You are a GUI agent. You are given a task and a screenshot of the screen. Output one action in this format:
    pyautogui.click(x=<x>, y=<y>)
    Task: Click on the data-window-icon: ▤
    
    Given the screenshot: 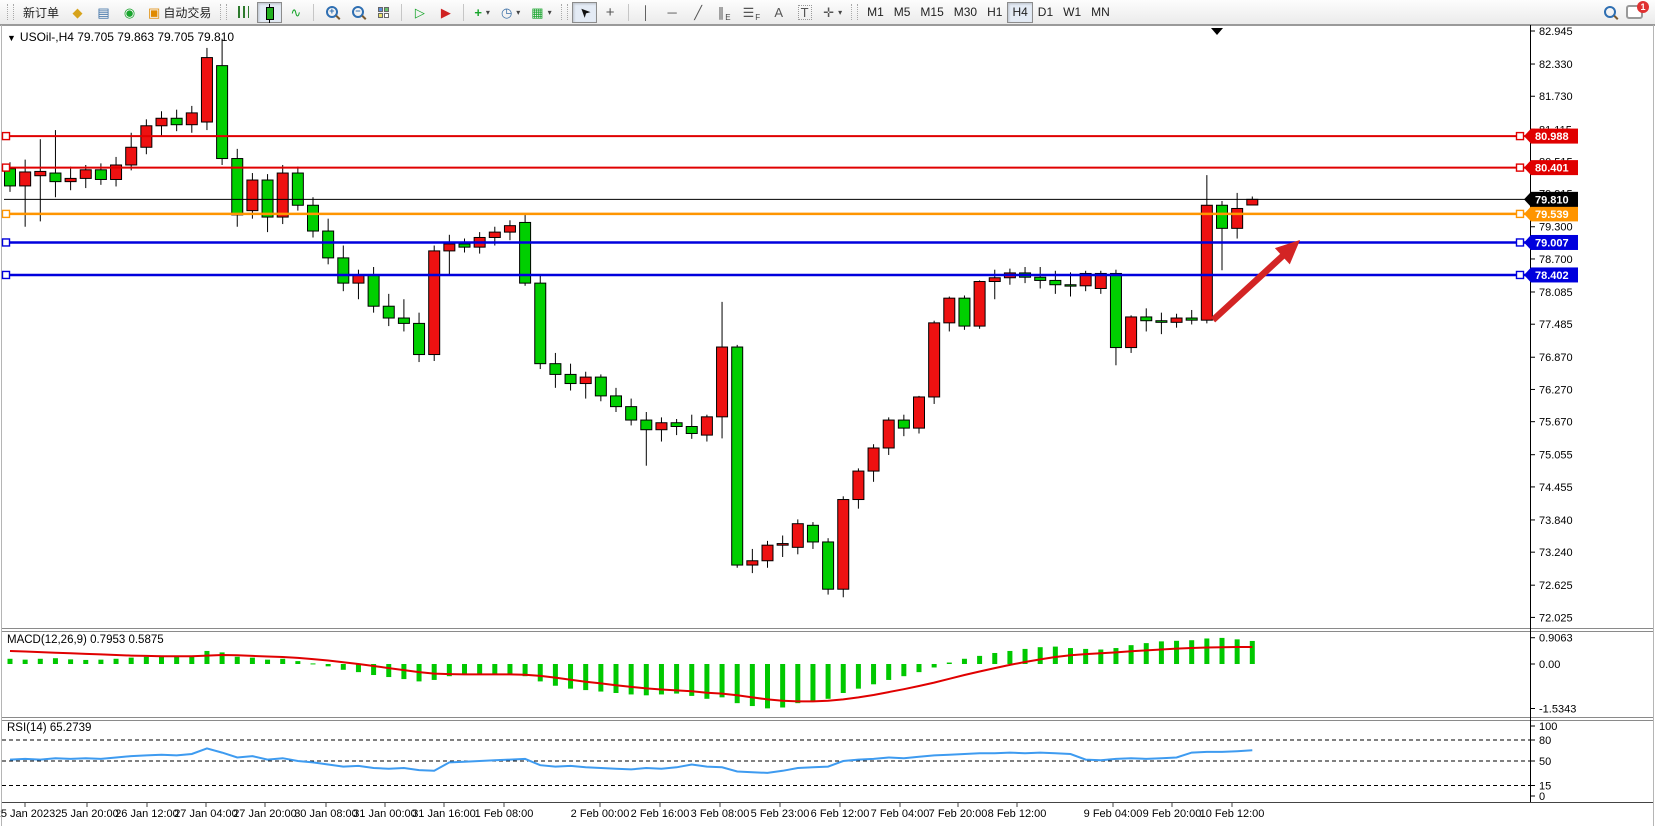 What is the action you would take?
    pyautogui.click(x=103, y=12)
    